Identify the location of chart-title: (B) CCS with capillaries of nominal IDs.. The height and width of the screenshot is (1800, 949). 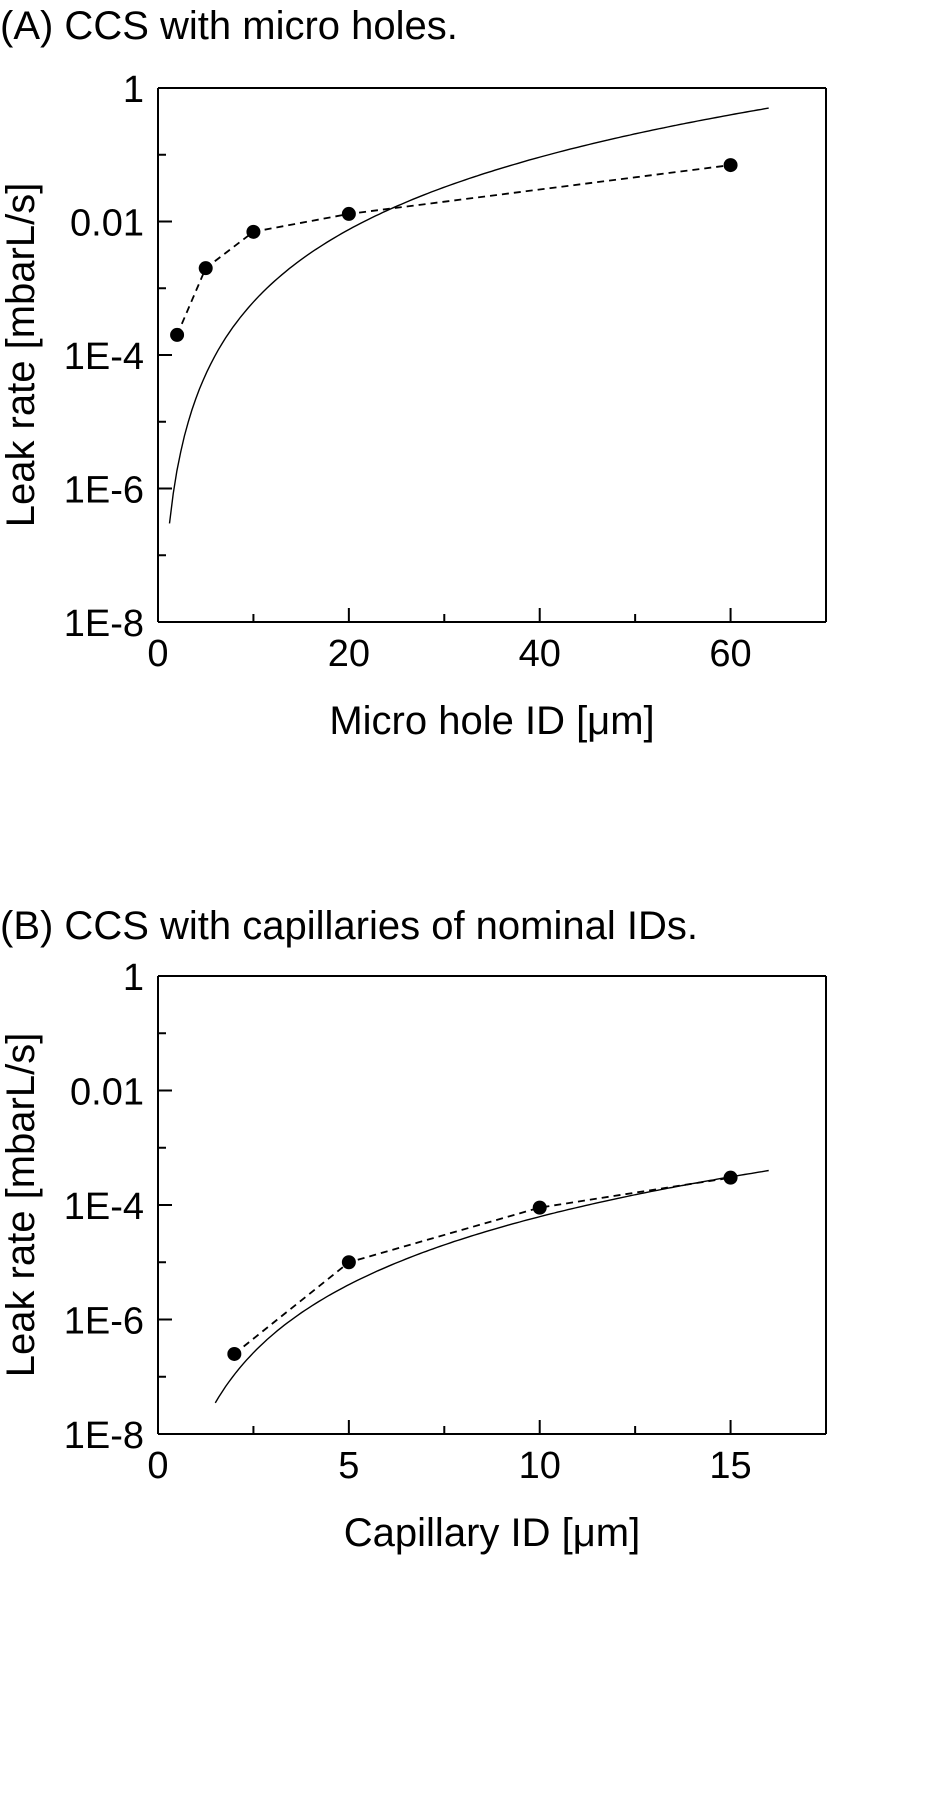
(349, 926).